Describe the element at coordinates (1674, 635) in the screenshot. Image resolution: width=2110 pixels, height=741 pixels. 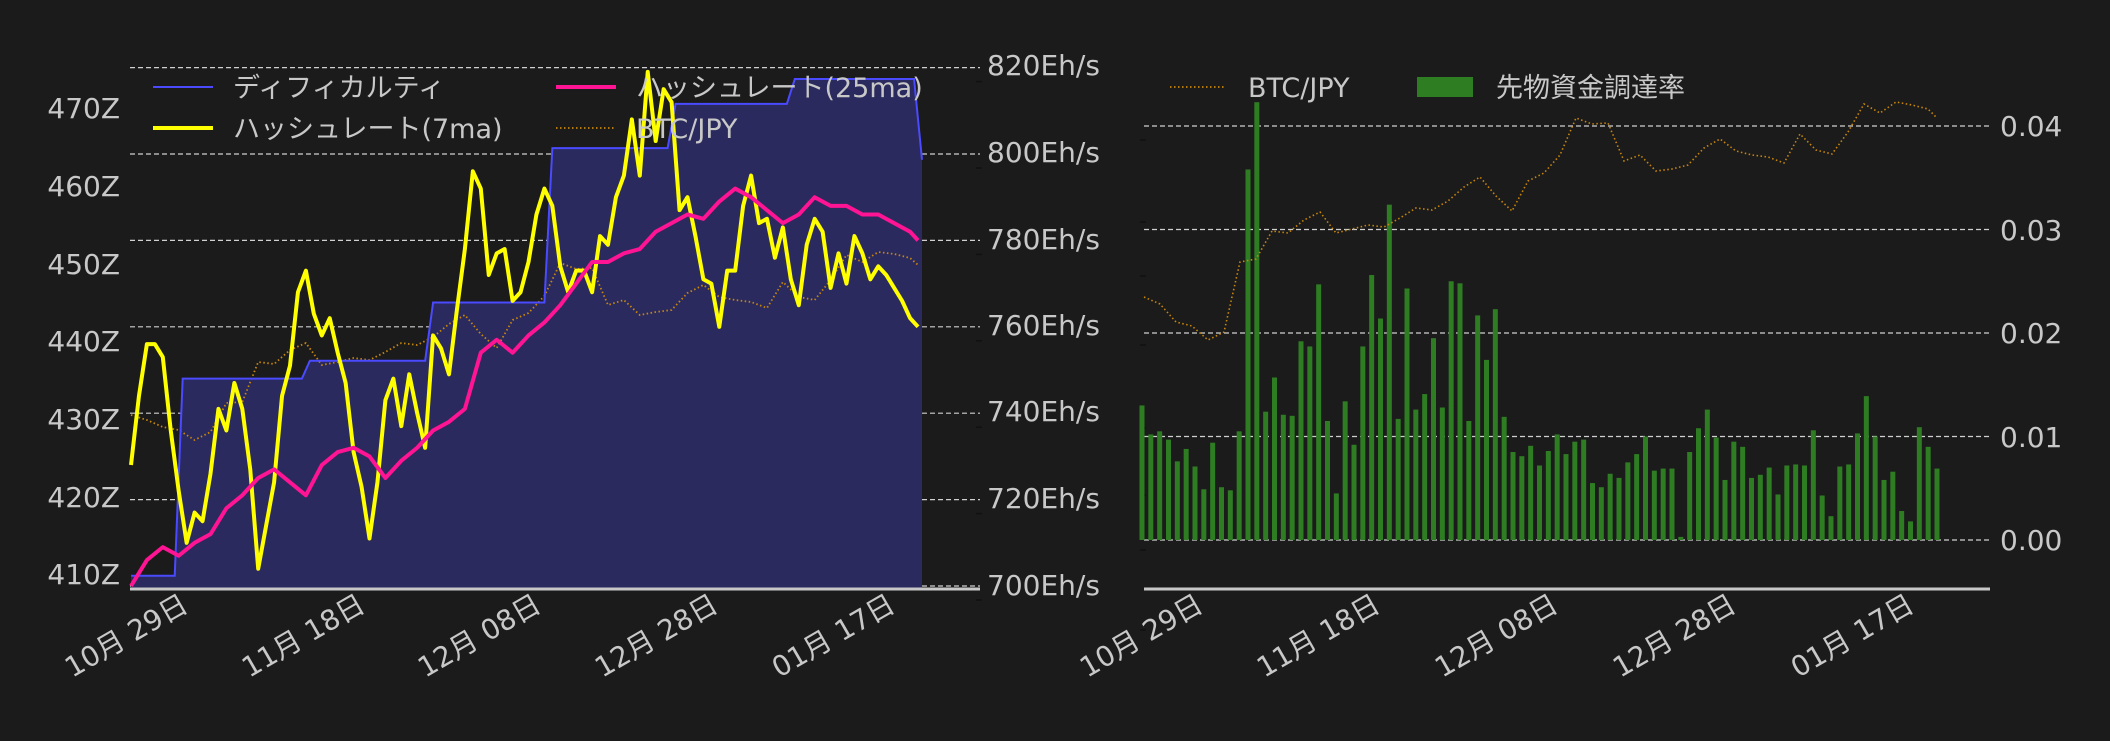
I see `xtick-dec28-right: 12月 28日` at that location.